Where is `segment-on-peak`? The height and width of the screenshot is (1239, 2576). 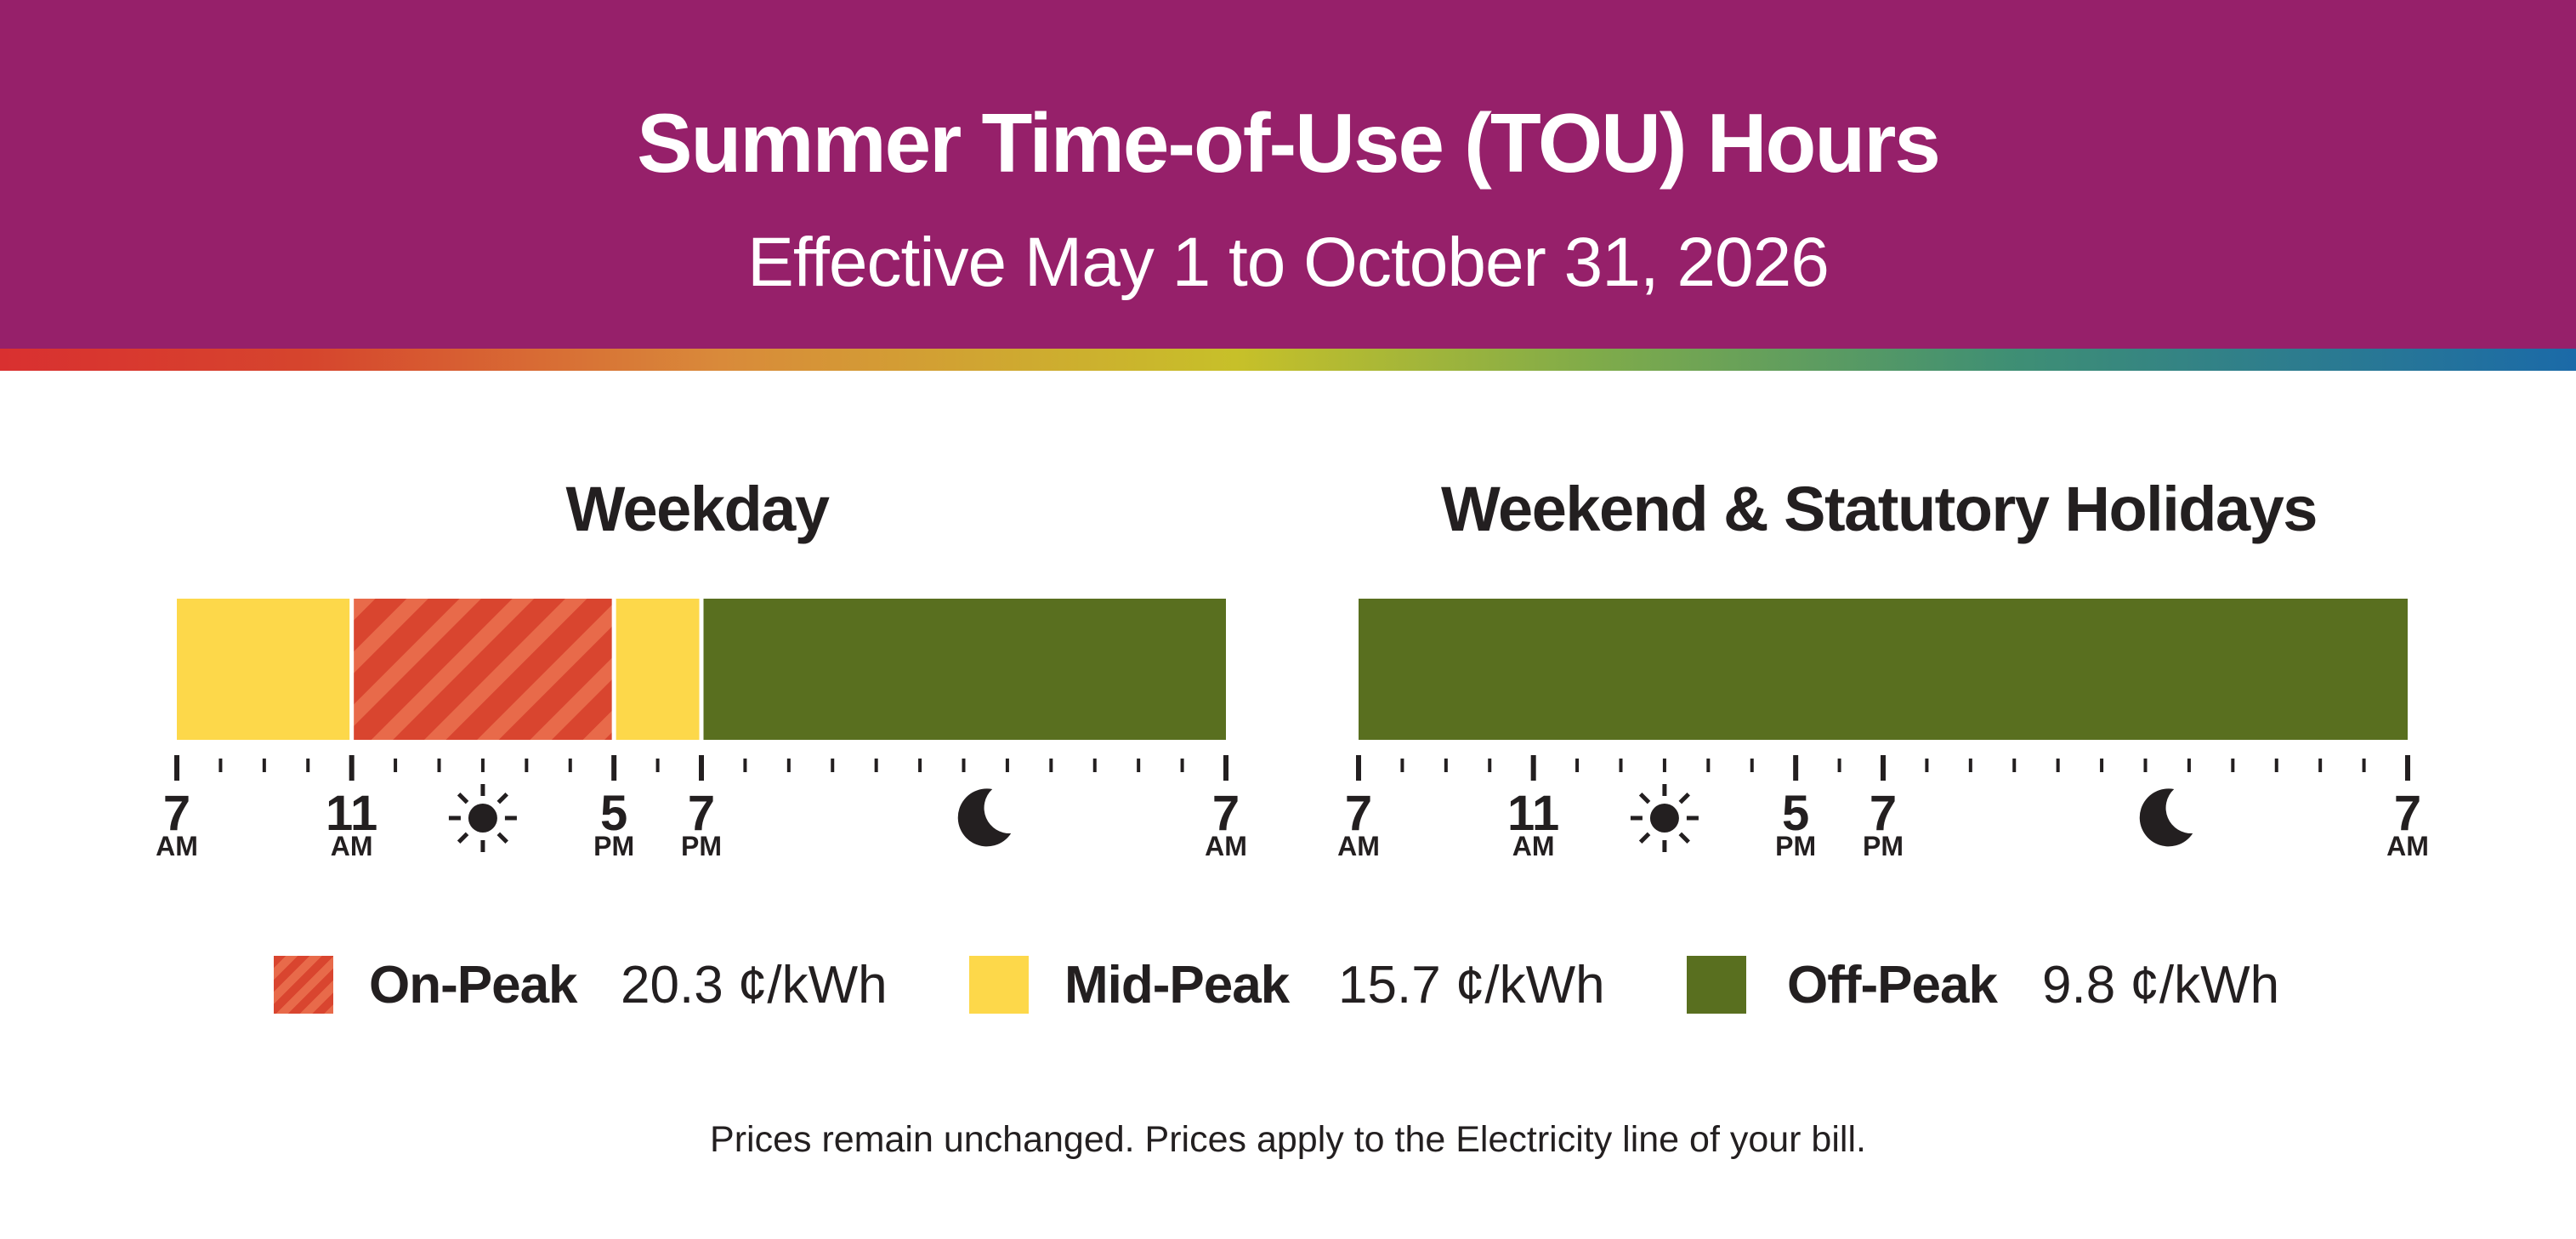
segment-on-peak is located at coordinates (483, 670).